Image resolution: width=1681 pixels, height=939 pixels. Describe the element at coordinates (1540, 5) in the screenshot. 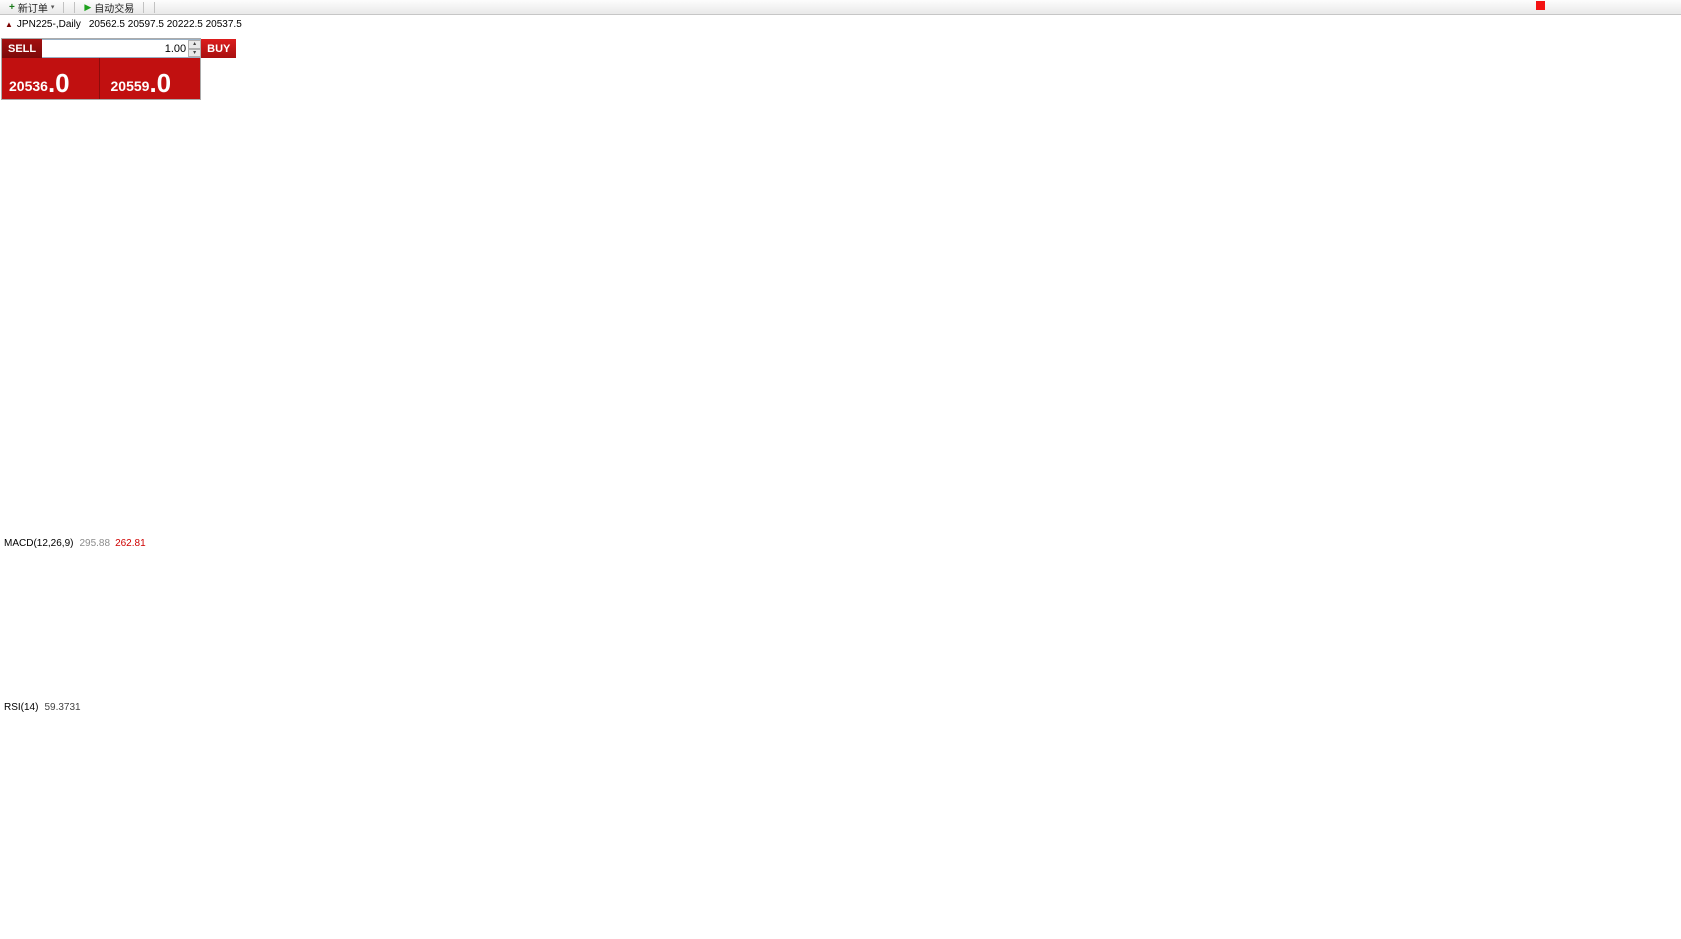

I see `top-right-marker` at that location.